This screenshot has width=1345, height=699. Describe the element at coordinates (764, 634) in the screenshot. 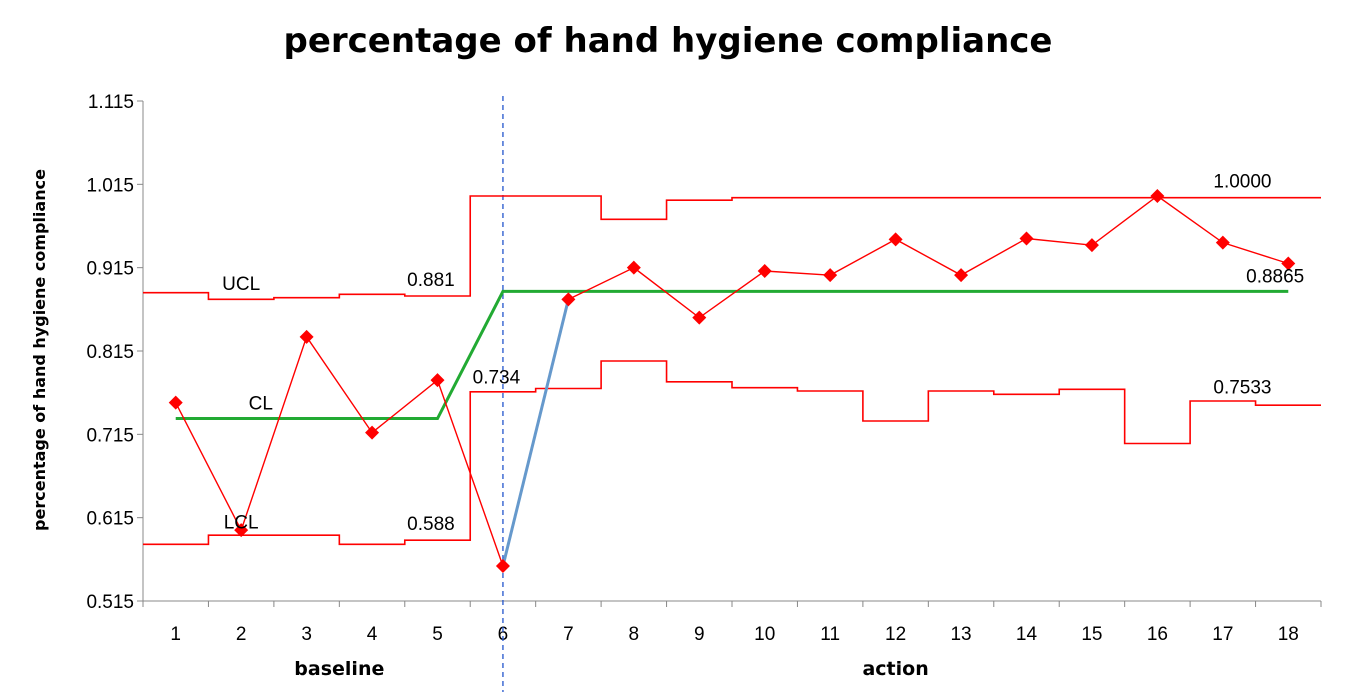

I see `x-tick-label: 10` at that location.